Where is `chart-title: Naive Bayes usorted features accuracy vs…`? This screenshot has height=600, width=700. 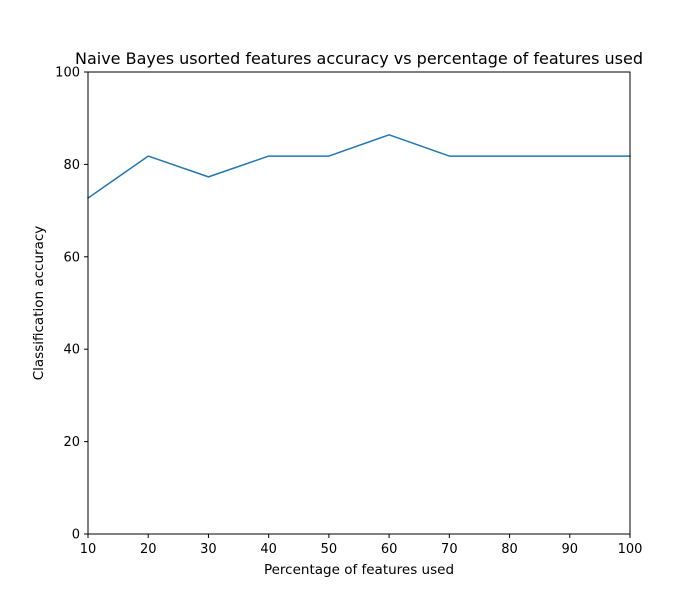
chart-title: Naive Bayes usorted features accuracy vs… is located at coordinates (359, 58).